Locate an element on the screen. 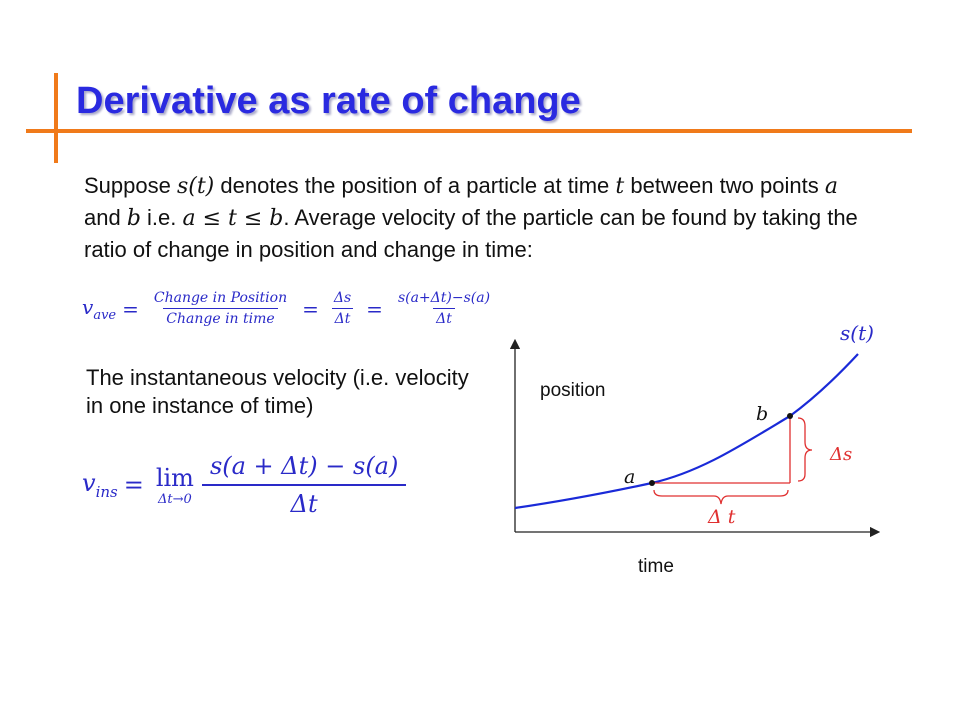  delta-s-brace is located at coordinates (805, 449).